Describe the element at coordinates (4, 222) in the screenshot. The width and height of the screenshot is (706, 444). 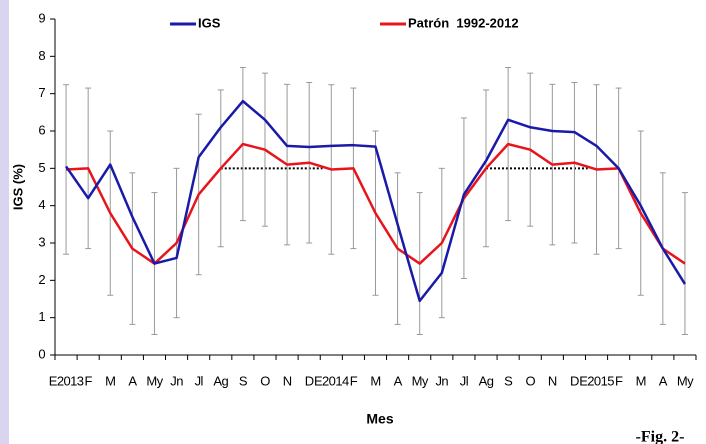
I see `side-strip` at that location.